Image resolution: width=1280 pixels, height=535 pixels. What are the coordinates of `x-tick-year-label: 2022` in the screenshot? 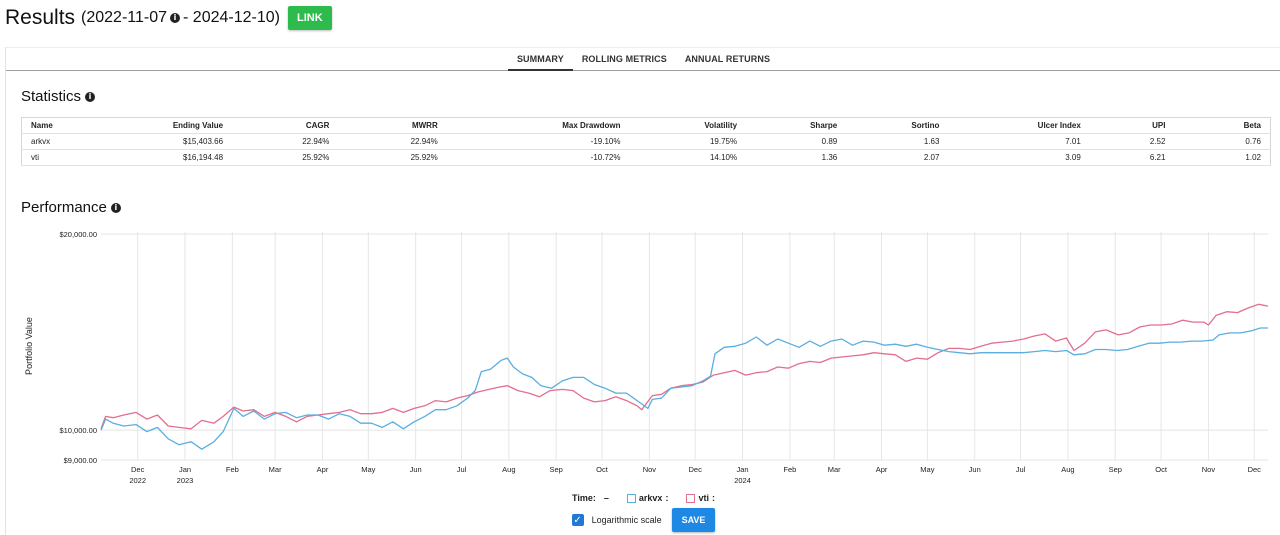 It's located at (137, 480).